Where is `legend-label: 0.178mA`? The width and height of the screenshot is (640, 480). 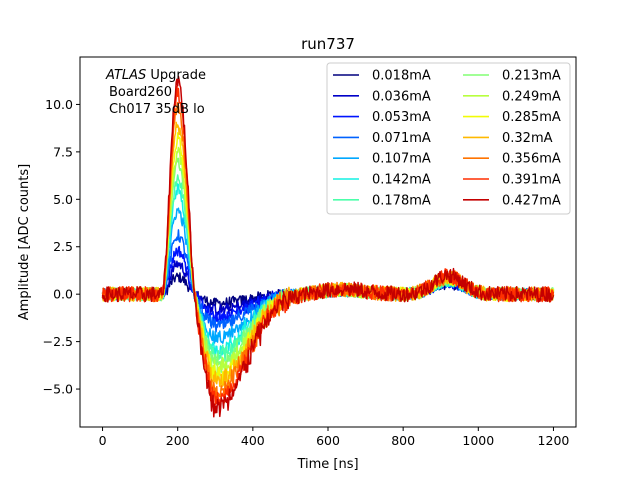 legend-label: 0.178mA is located at coordinates (401, 200).